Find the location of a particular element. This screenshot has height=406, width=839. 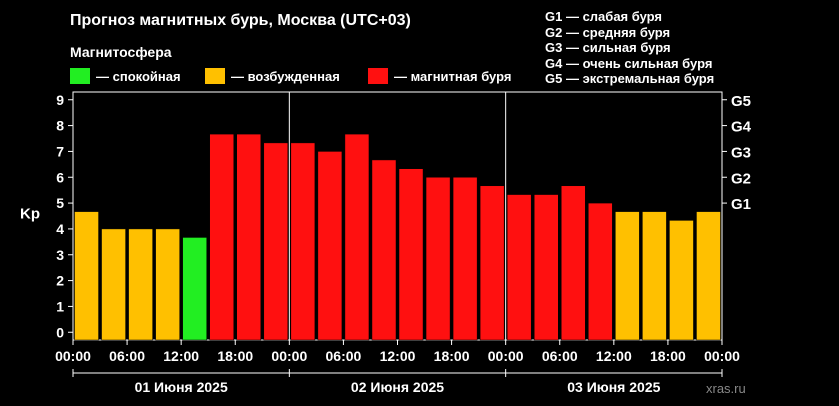

g-level-label: G5 is located at coordinates (741, 101).